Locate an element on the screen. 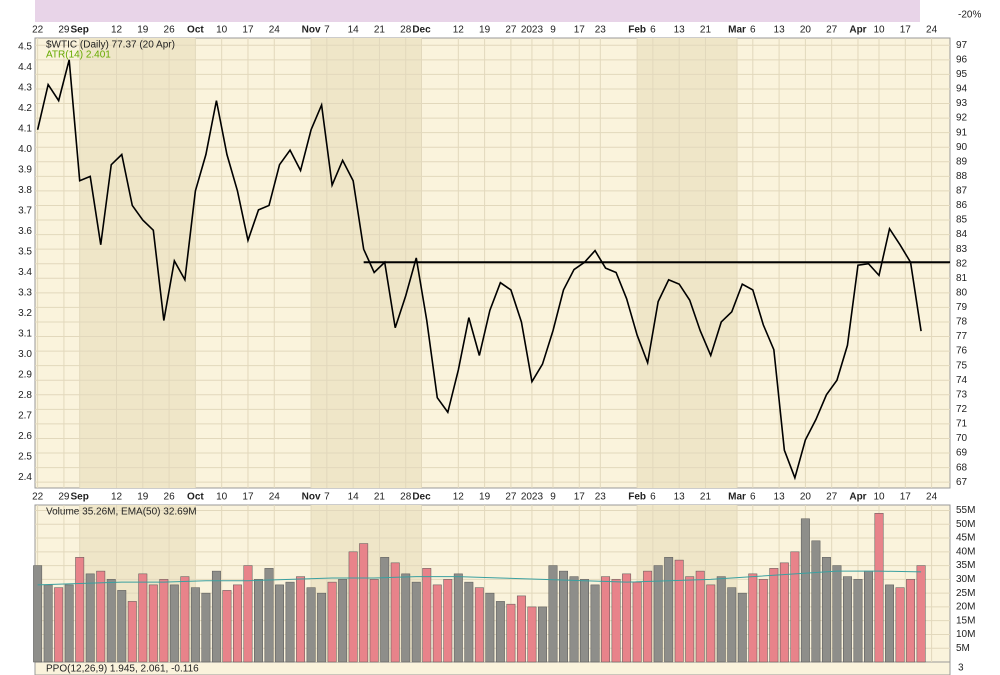  volume-tick-label: 10M is located at coordinates (965, 634).